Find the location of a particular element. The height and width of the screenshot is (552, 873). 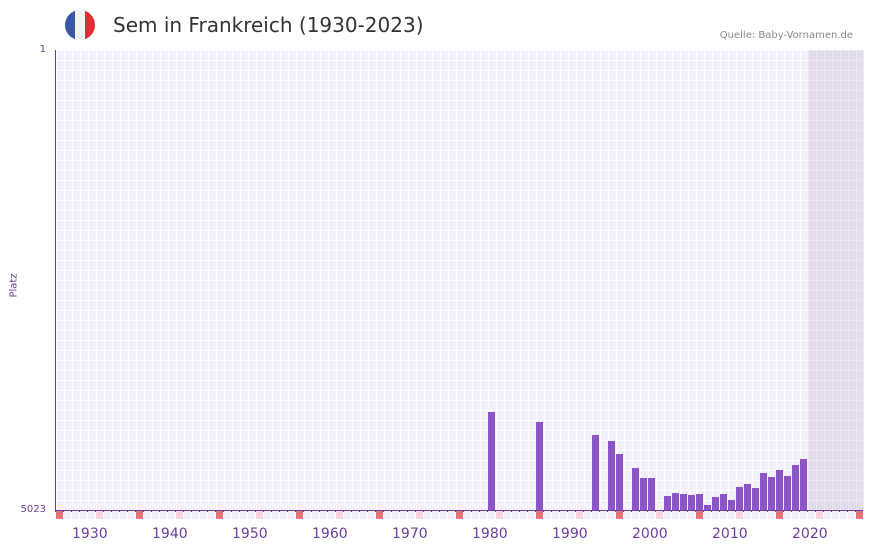

y-tick-top: 1 is located at coordinates (42, 49).